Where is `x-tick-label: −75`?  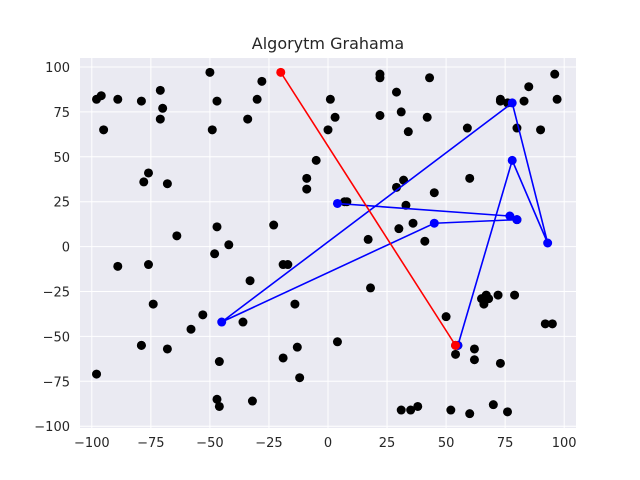
x-tick-label: −75 is located at coordinates (150, 443).